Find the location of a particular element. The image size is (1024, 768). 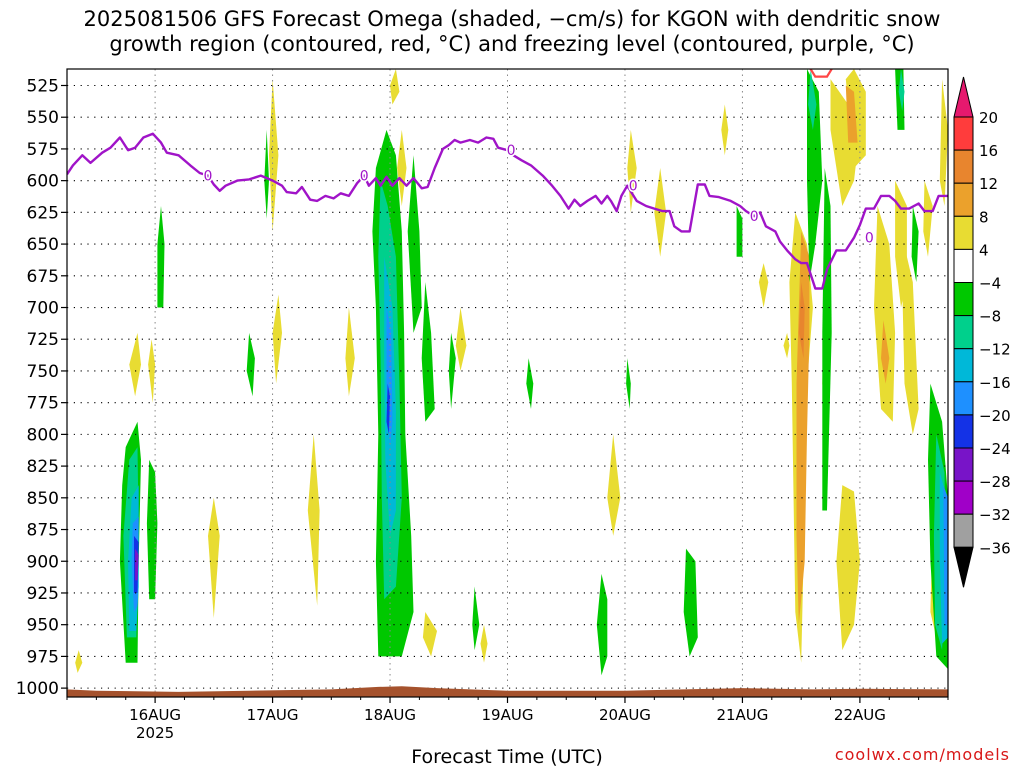

freezing-level-label-3: 0 is located at coordinates (633, 187).